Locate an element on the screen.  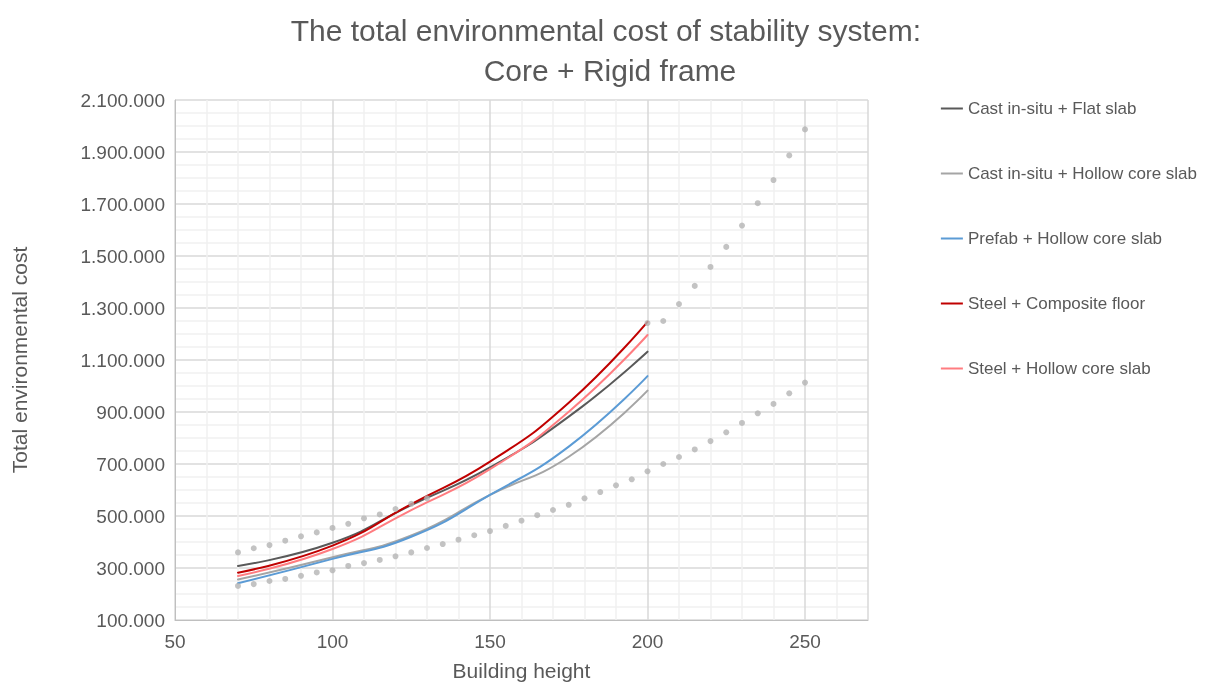
y-tick-label: 1.700.000 is located at coordinates (122, 204).